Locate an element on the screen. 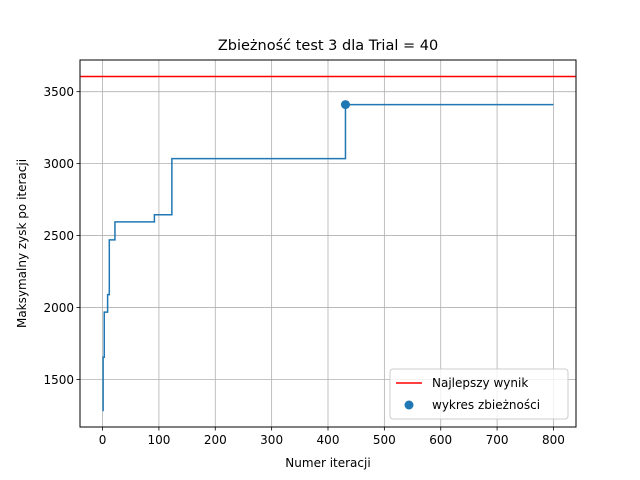  x-tick-label: 100 is located at coordinates (158, 440).